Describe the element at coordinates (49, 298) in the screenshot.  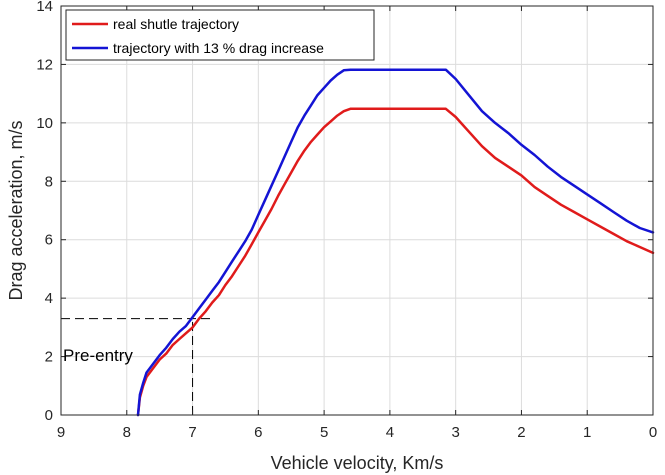
I see `y-tick-label-2: 4` at that location.